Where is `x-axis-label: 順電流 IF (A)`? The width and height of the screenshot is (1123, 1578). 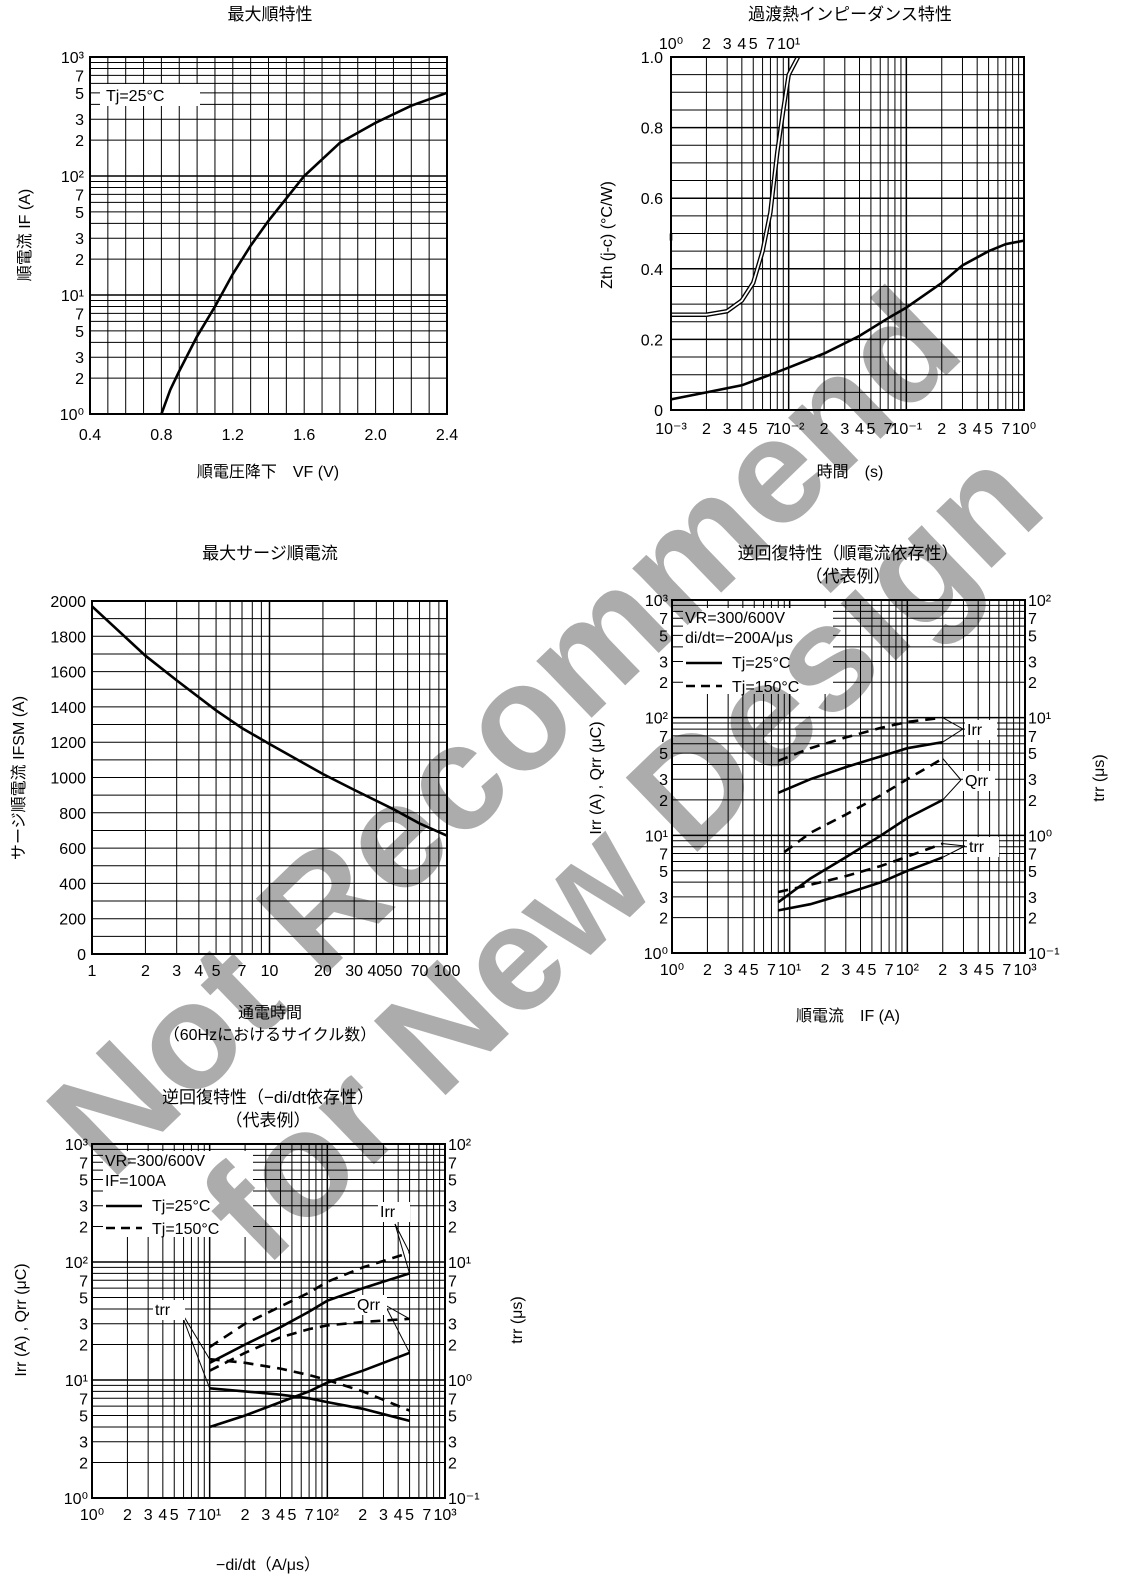 x-axis-label: 順電流 IF (A) is located at coordinates (848, 1016).